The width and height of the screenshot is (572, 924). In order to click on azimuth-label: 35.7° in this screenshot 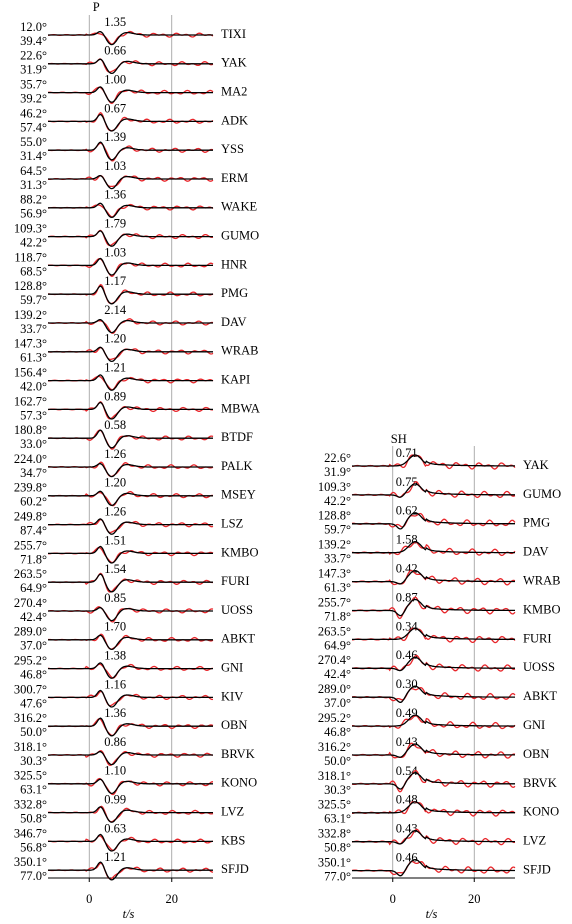, I will do `click(33, 84)`.